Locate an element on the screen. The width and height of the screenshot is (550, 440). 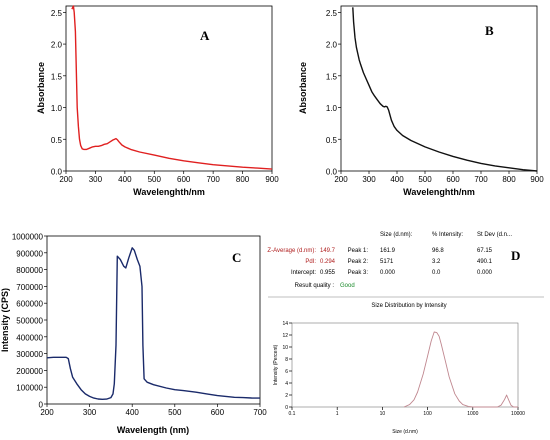
dls-peak3-stdev: 0.000 is located at coordinates (485, 273).